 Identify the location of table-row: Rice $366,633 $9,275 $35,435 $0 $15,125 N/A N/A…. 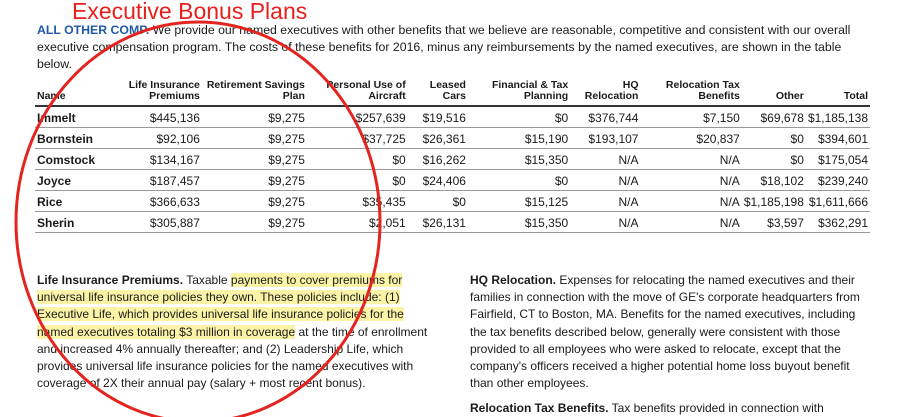
(452, 201).